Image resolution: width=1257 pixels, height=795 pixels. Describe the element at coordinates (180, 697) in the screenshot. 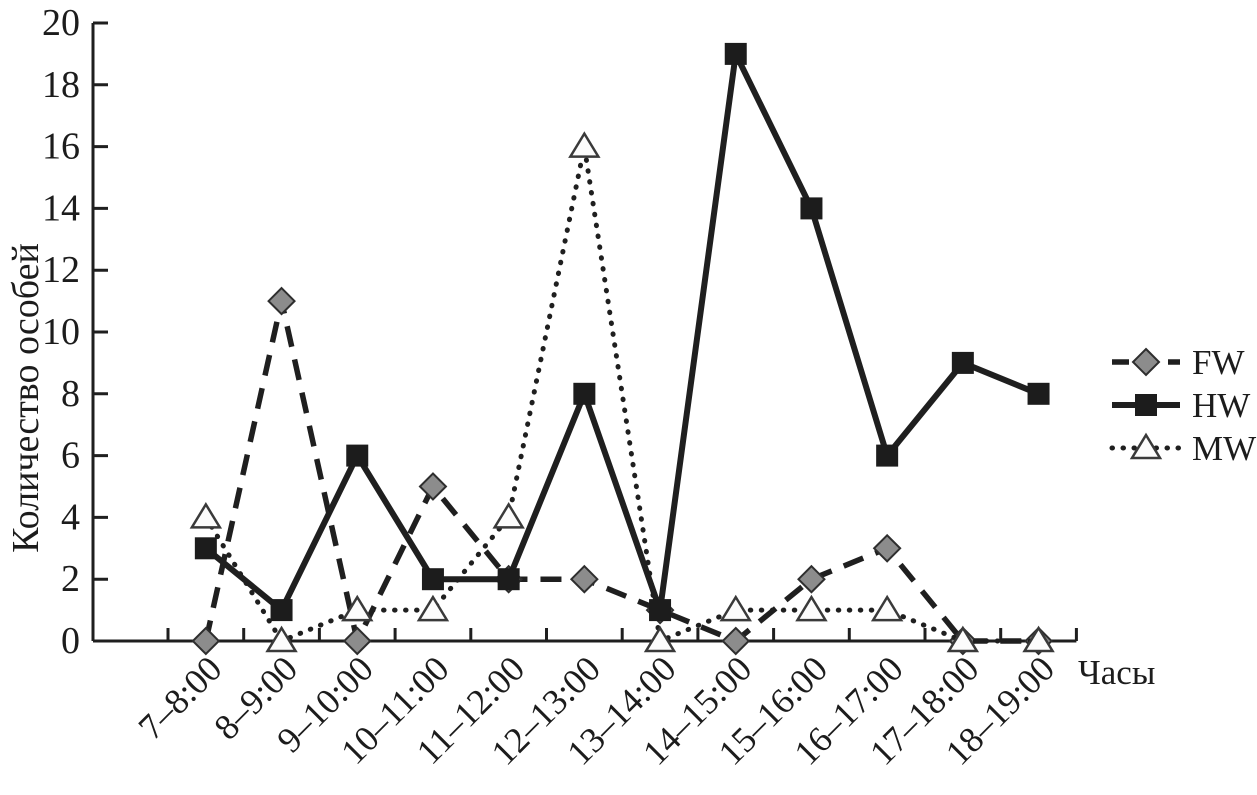

I see `x-tick-label: 7–8:00` at that location.